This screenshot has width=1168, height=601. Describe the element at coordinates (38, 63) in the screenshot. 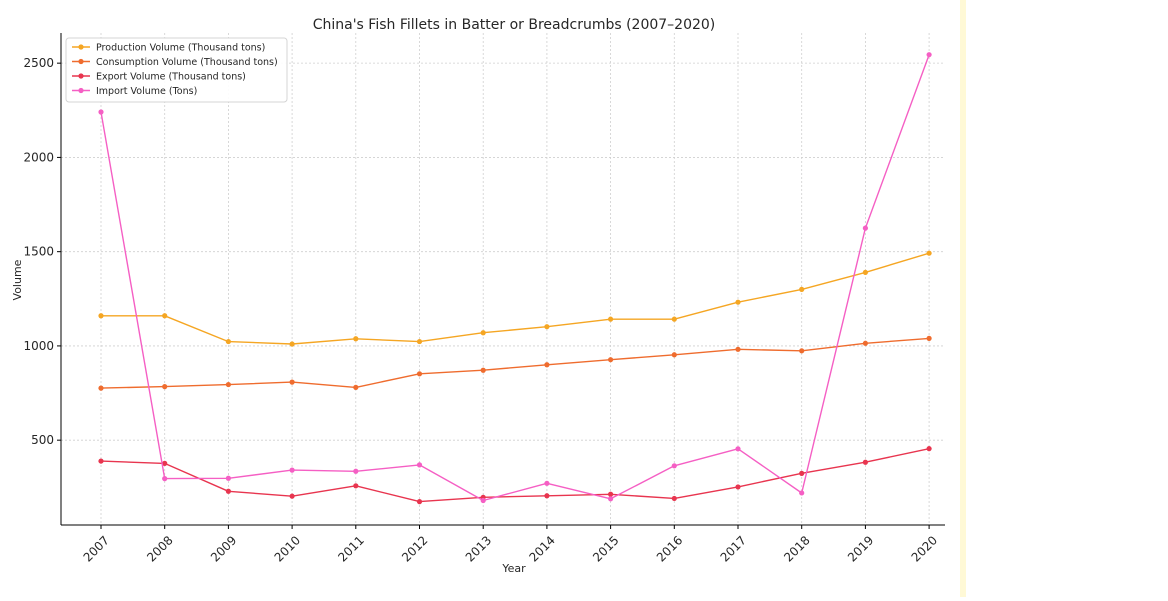

I see `y-tick-label: 2500` at that location.